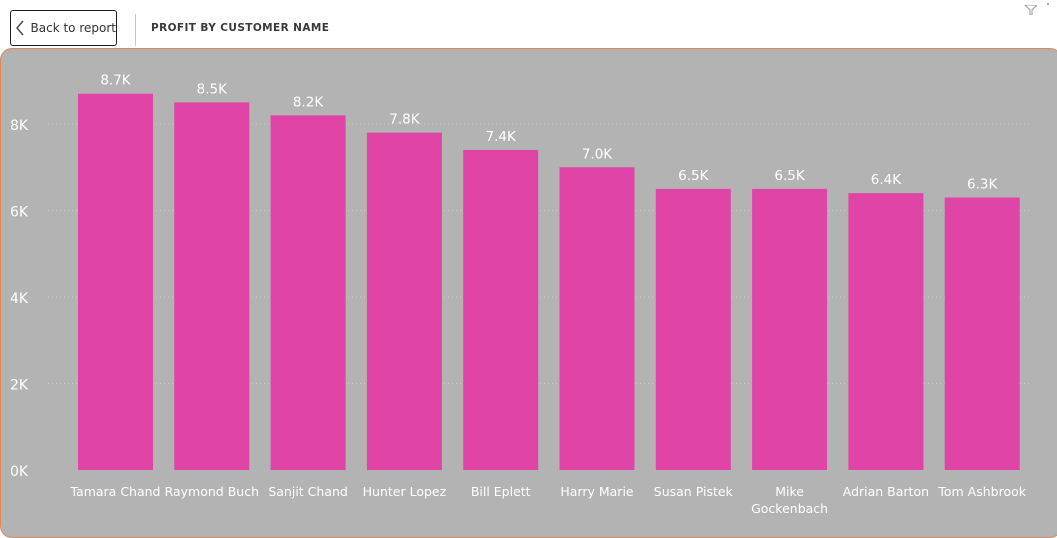  I want to click on data-label: 8.5K, so click(212, 89).